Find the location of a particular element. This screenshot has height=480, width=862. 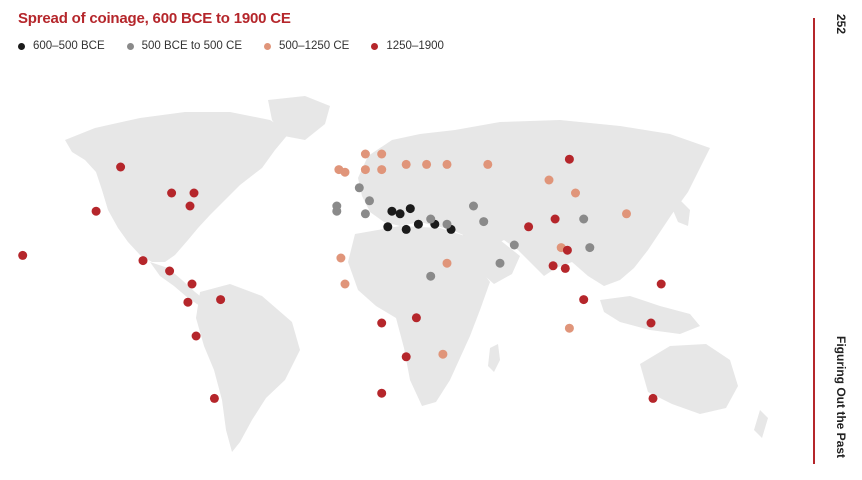

south-america-land is located at coordinates (248, 368).